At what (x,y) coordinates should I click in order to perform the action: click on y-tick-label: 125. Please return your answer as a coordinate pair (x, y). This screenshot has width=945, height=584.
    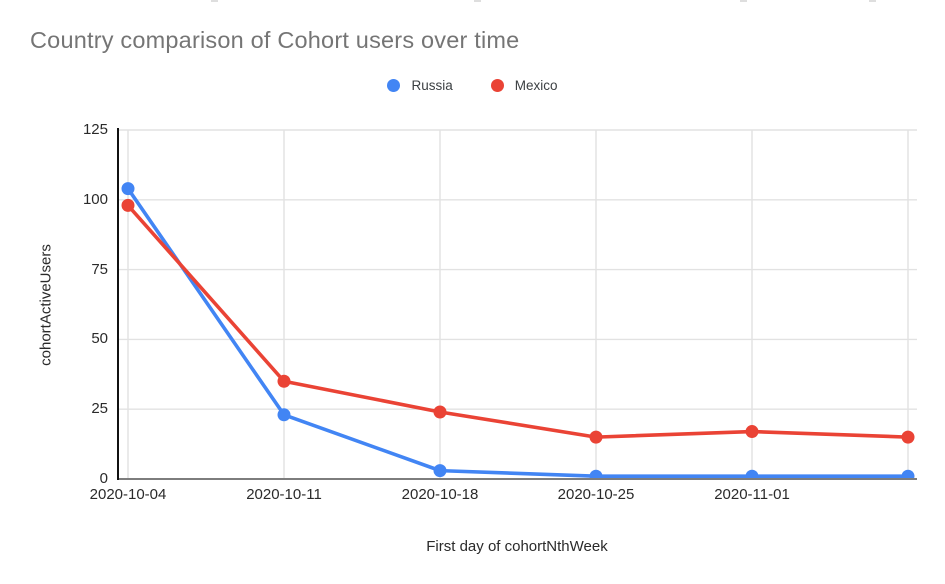
    Looking at the image, I should click on (95, 129).